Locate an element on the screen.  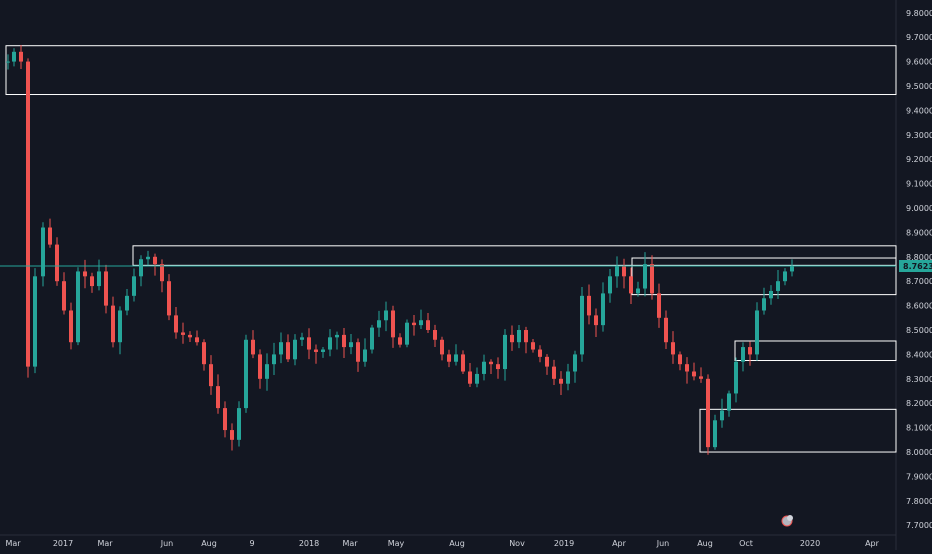
price-tick-label: 8.5000 is located at coordinates (919, 330).